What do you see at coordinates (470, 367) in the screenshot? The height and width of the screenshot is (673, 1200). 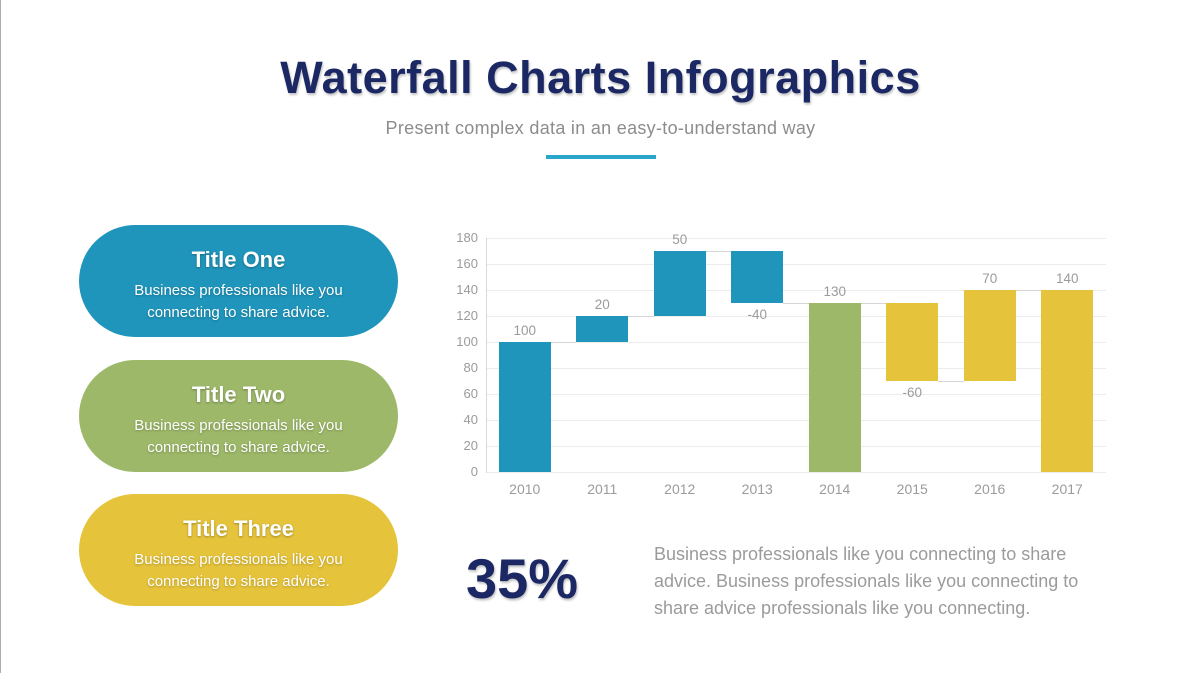 I see `y-axis-tick-label: 80` at bounding box center [470, 367].